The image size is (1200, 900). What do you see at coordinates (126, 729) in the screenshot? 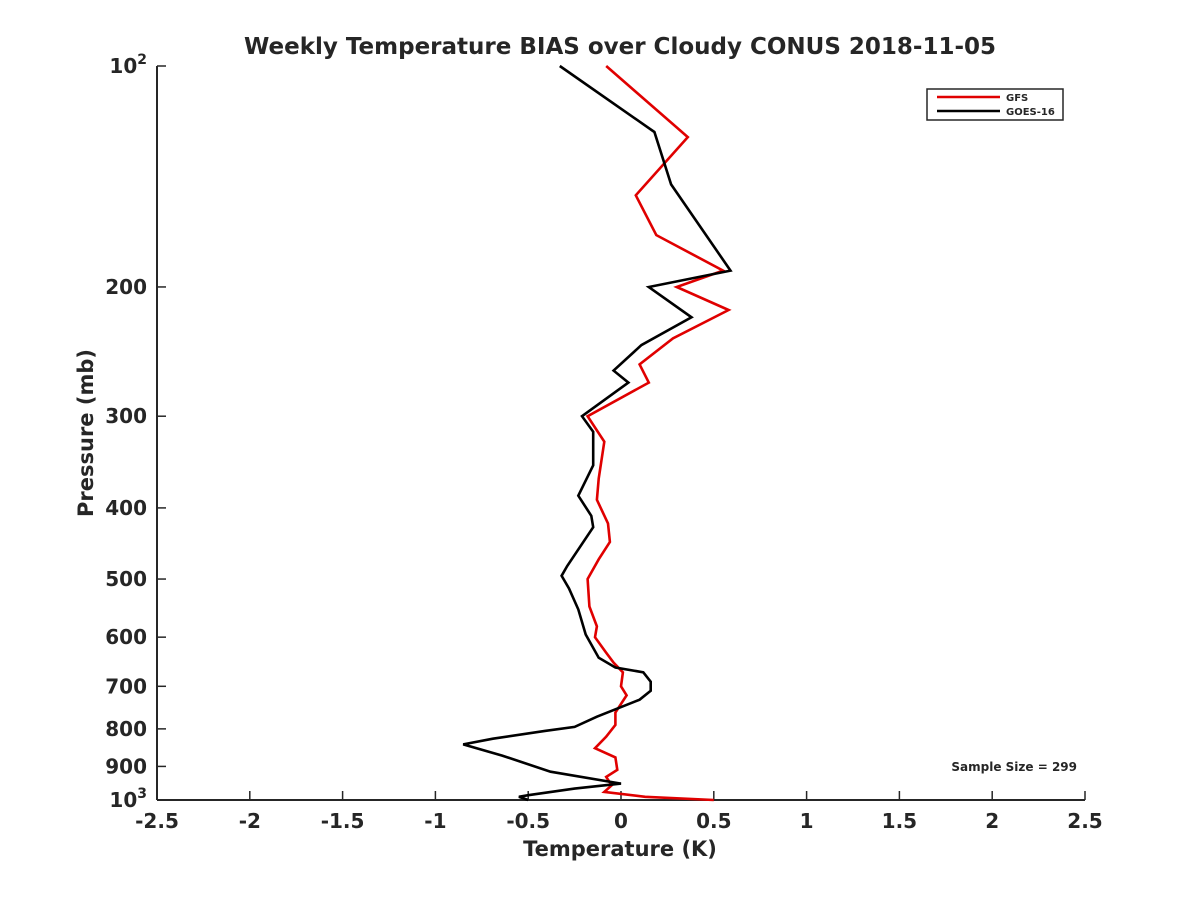
I see `y-tick-label: 800` at bounding box center [126, 729].